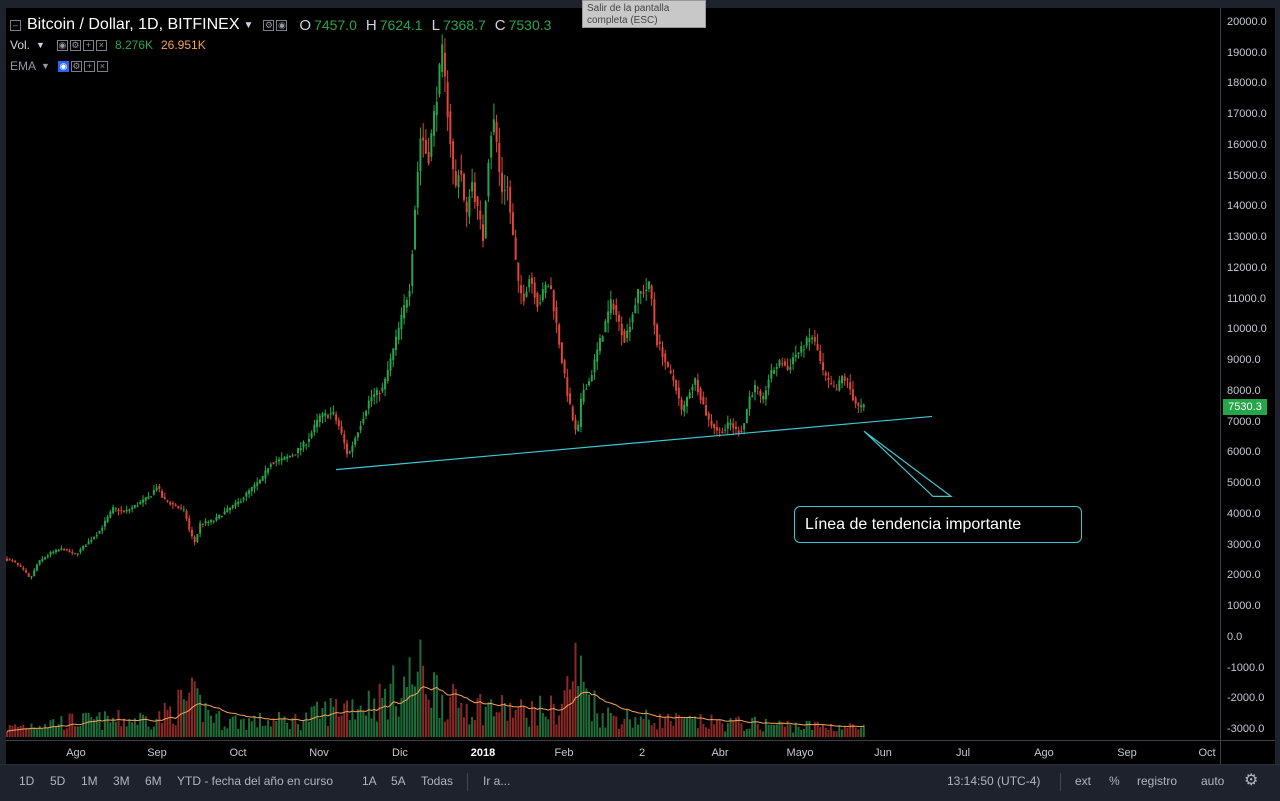  I want to click on range-ytd: YTD - fecha del año en curso, so click(255, 781).